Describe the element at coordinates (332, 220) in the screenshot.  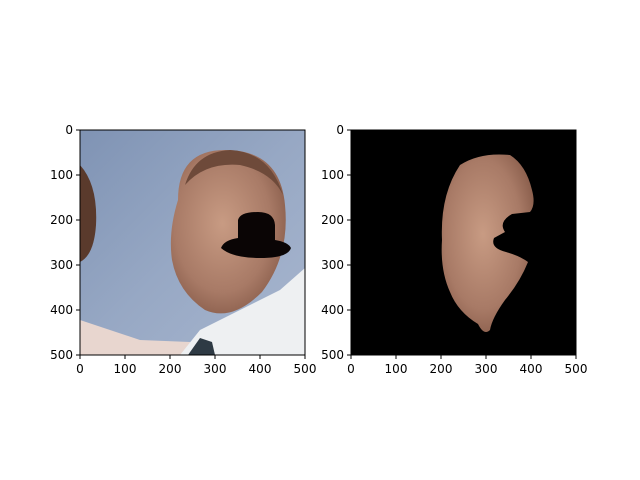
I see `right-y-tick-label: 200` at that location.